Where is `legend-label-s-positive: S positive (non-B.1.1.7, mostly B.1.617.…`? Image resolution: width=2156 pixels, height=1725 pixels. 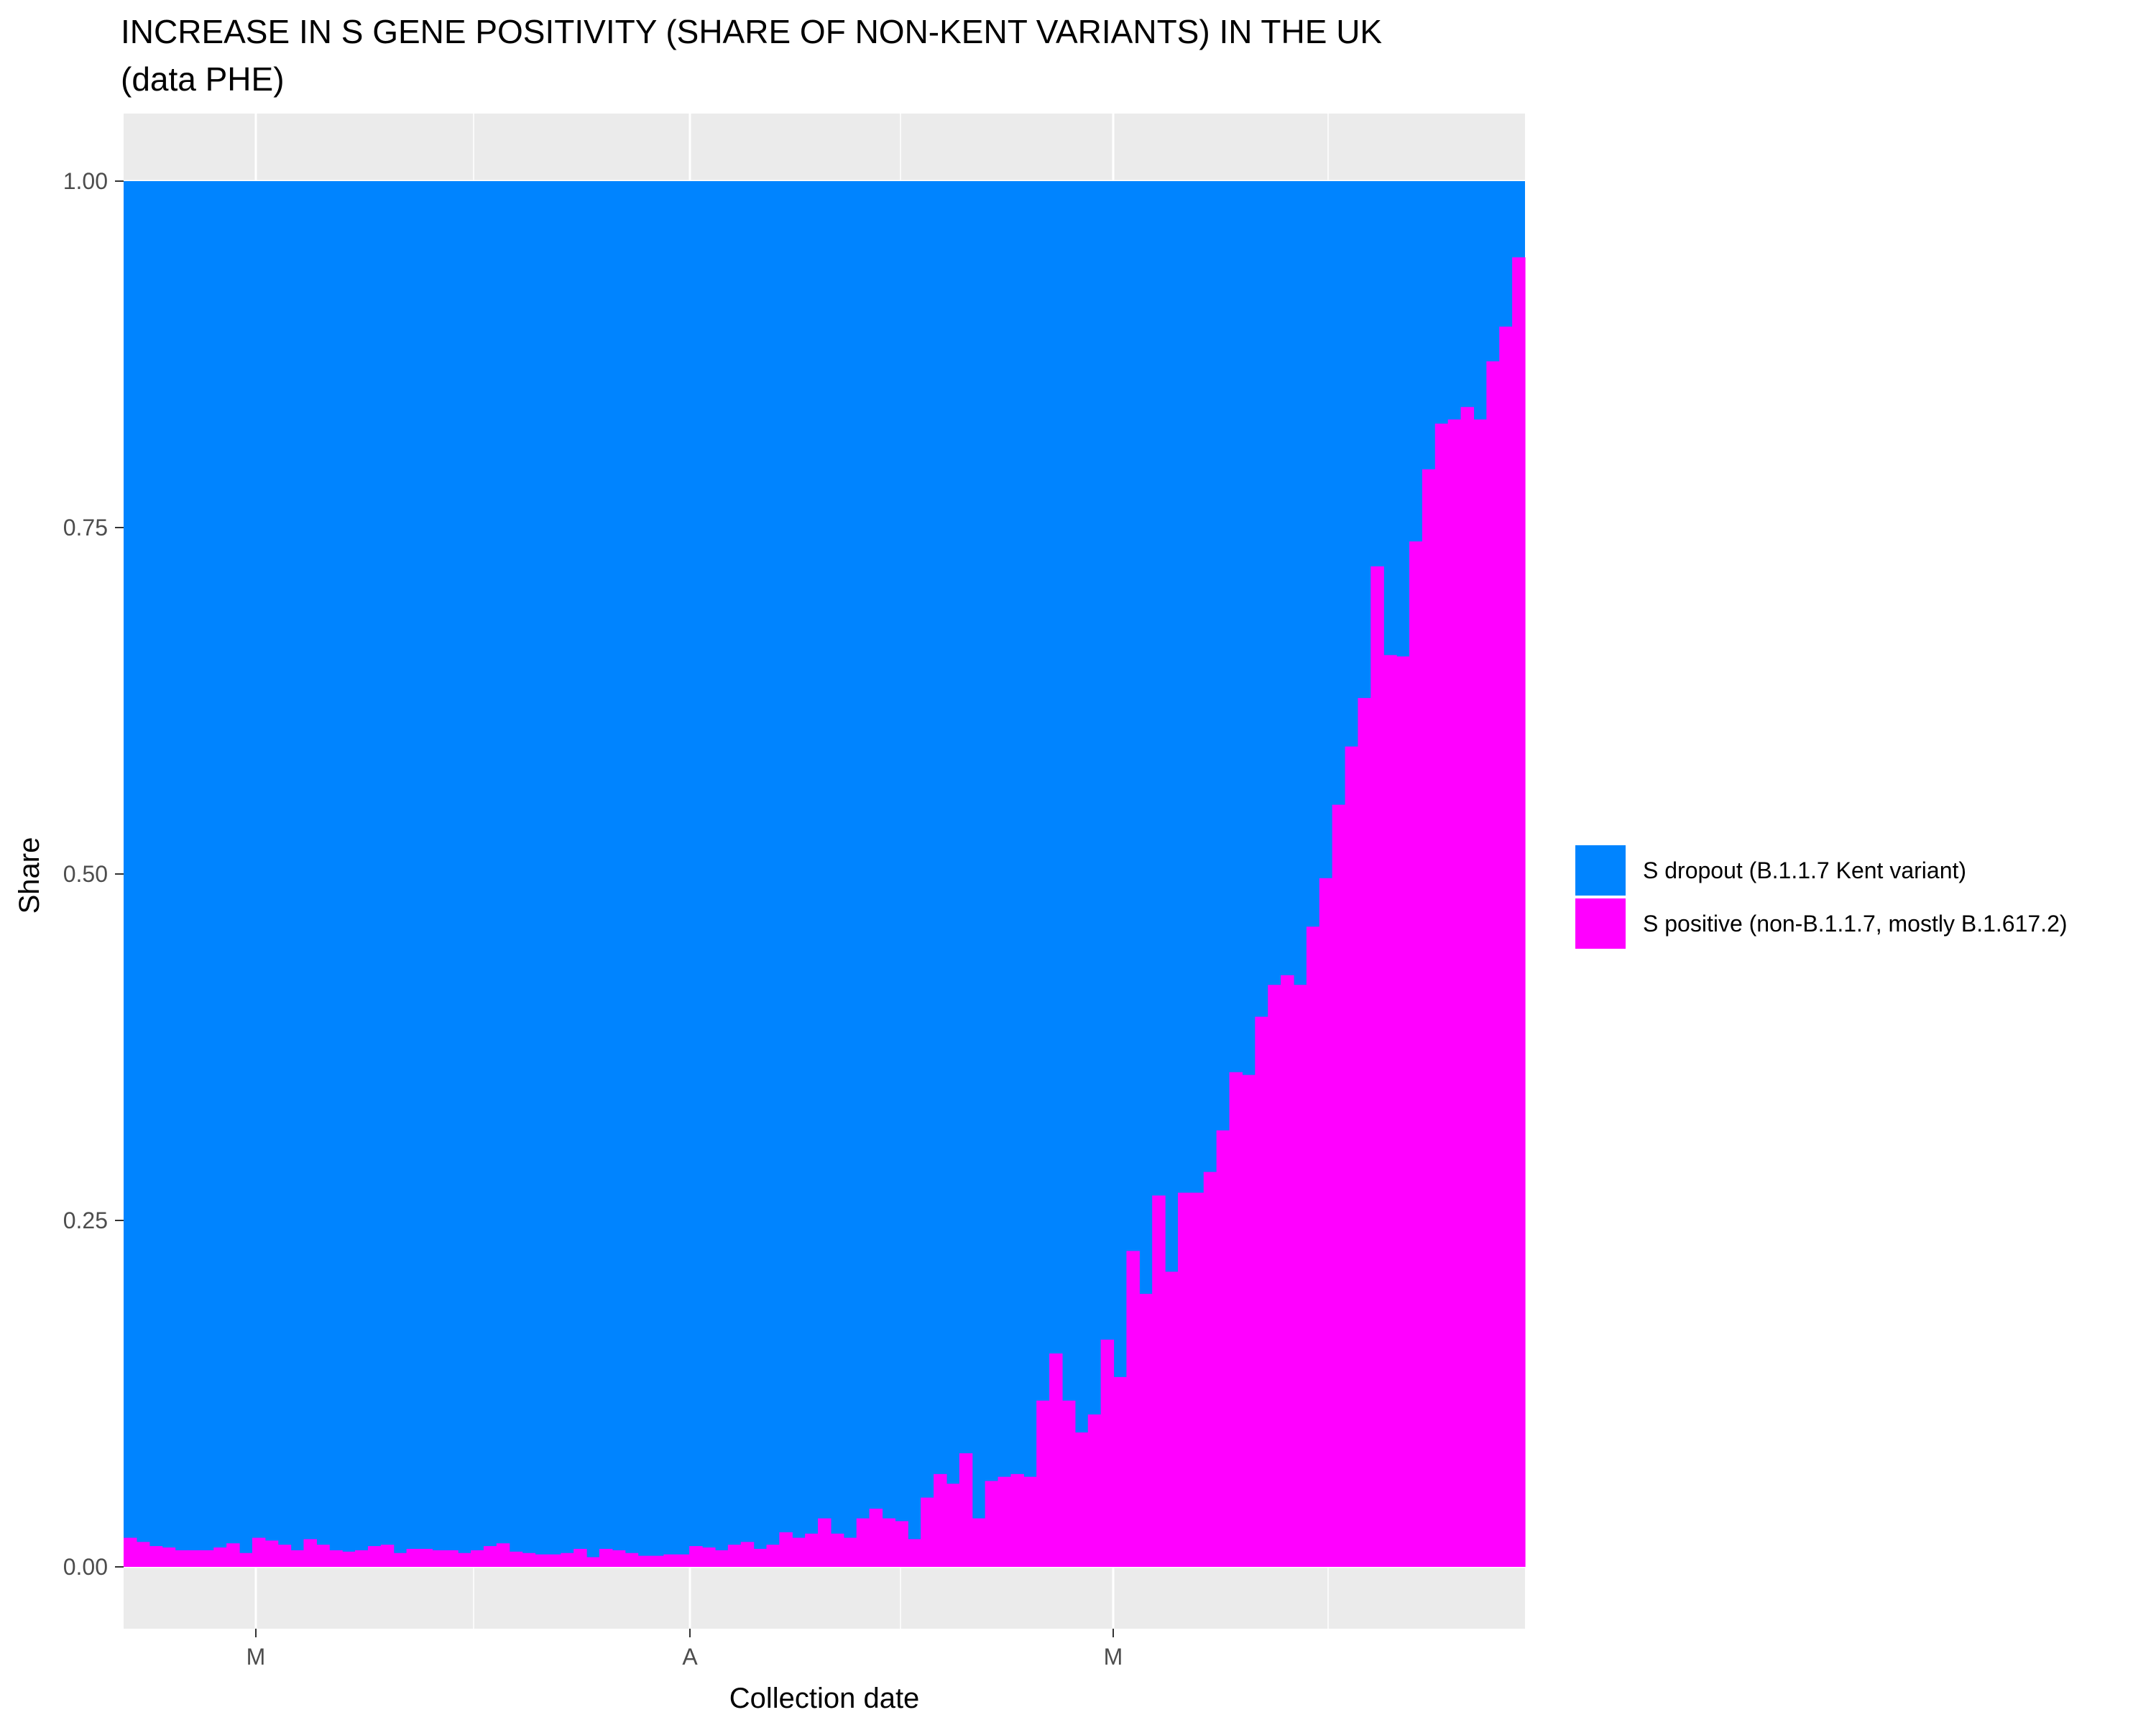
legend-label-s-positive: S positive (non-B.1.1.7, mostly B.1.617.… is located at coordinates (1856, 924).